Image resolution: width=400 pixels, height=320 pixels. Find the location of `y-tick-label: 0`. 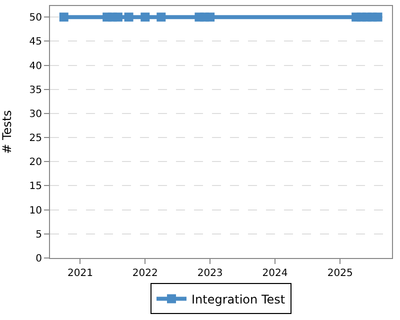

y-tick-label: 0 is located at coordinates (39, 259).